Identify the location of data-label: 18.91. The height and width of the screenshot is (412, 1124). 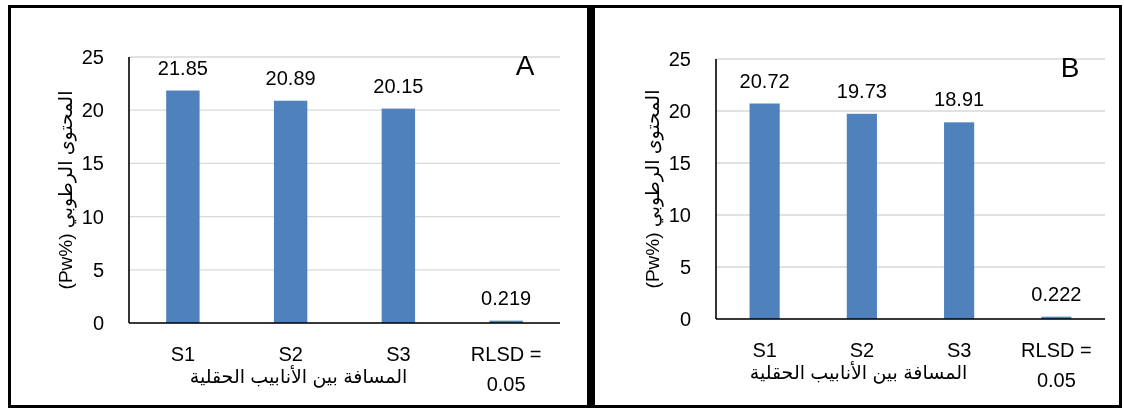
(959, 99).